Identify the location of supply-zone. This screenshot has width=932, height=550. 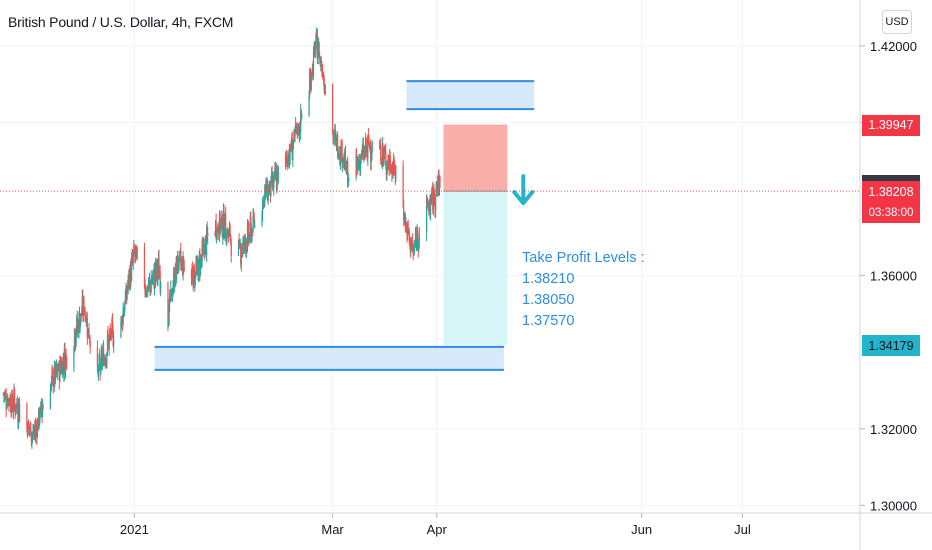
(470, 95).